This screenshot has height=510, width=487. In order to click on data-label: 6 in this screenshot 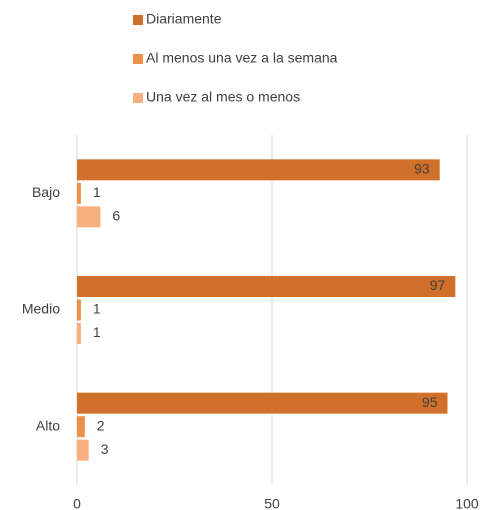, I will do `click(116, 216)`.